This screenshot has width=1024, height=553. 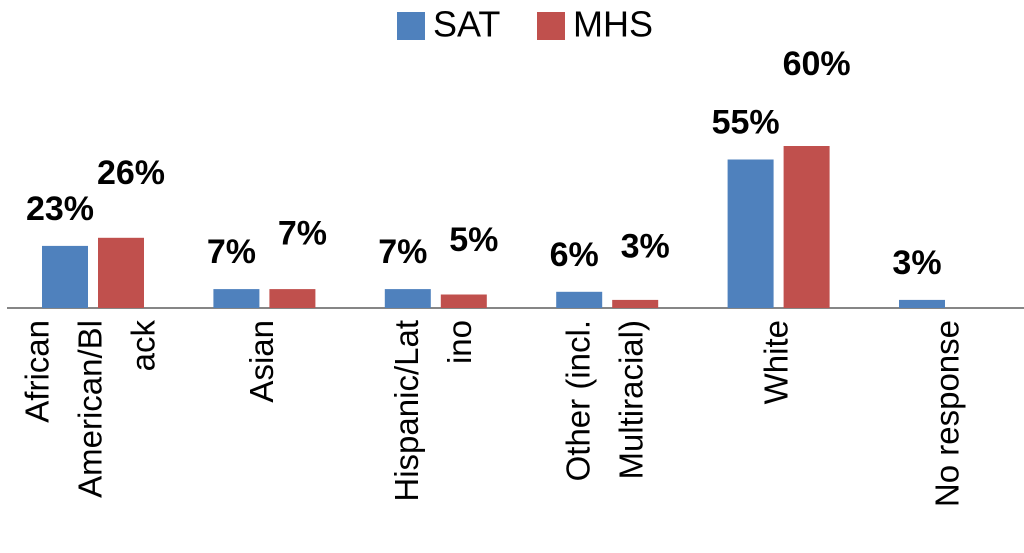 I want to click on x-tick-label: American/Bl, so click(x=90, y=409).